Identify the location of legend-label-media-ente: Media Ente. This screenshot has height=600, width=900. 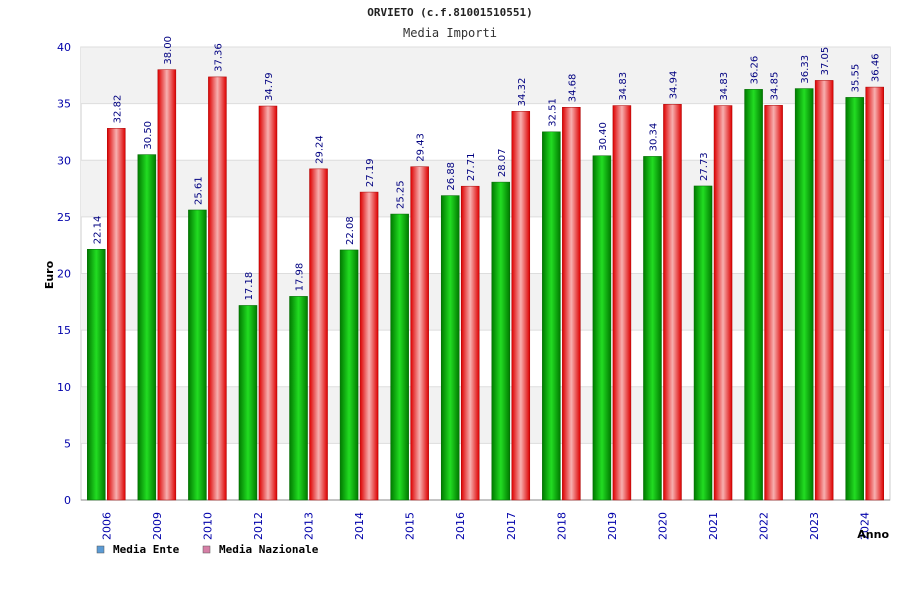
(146, 549).